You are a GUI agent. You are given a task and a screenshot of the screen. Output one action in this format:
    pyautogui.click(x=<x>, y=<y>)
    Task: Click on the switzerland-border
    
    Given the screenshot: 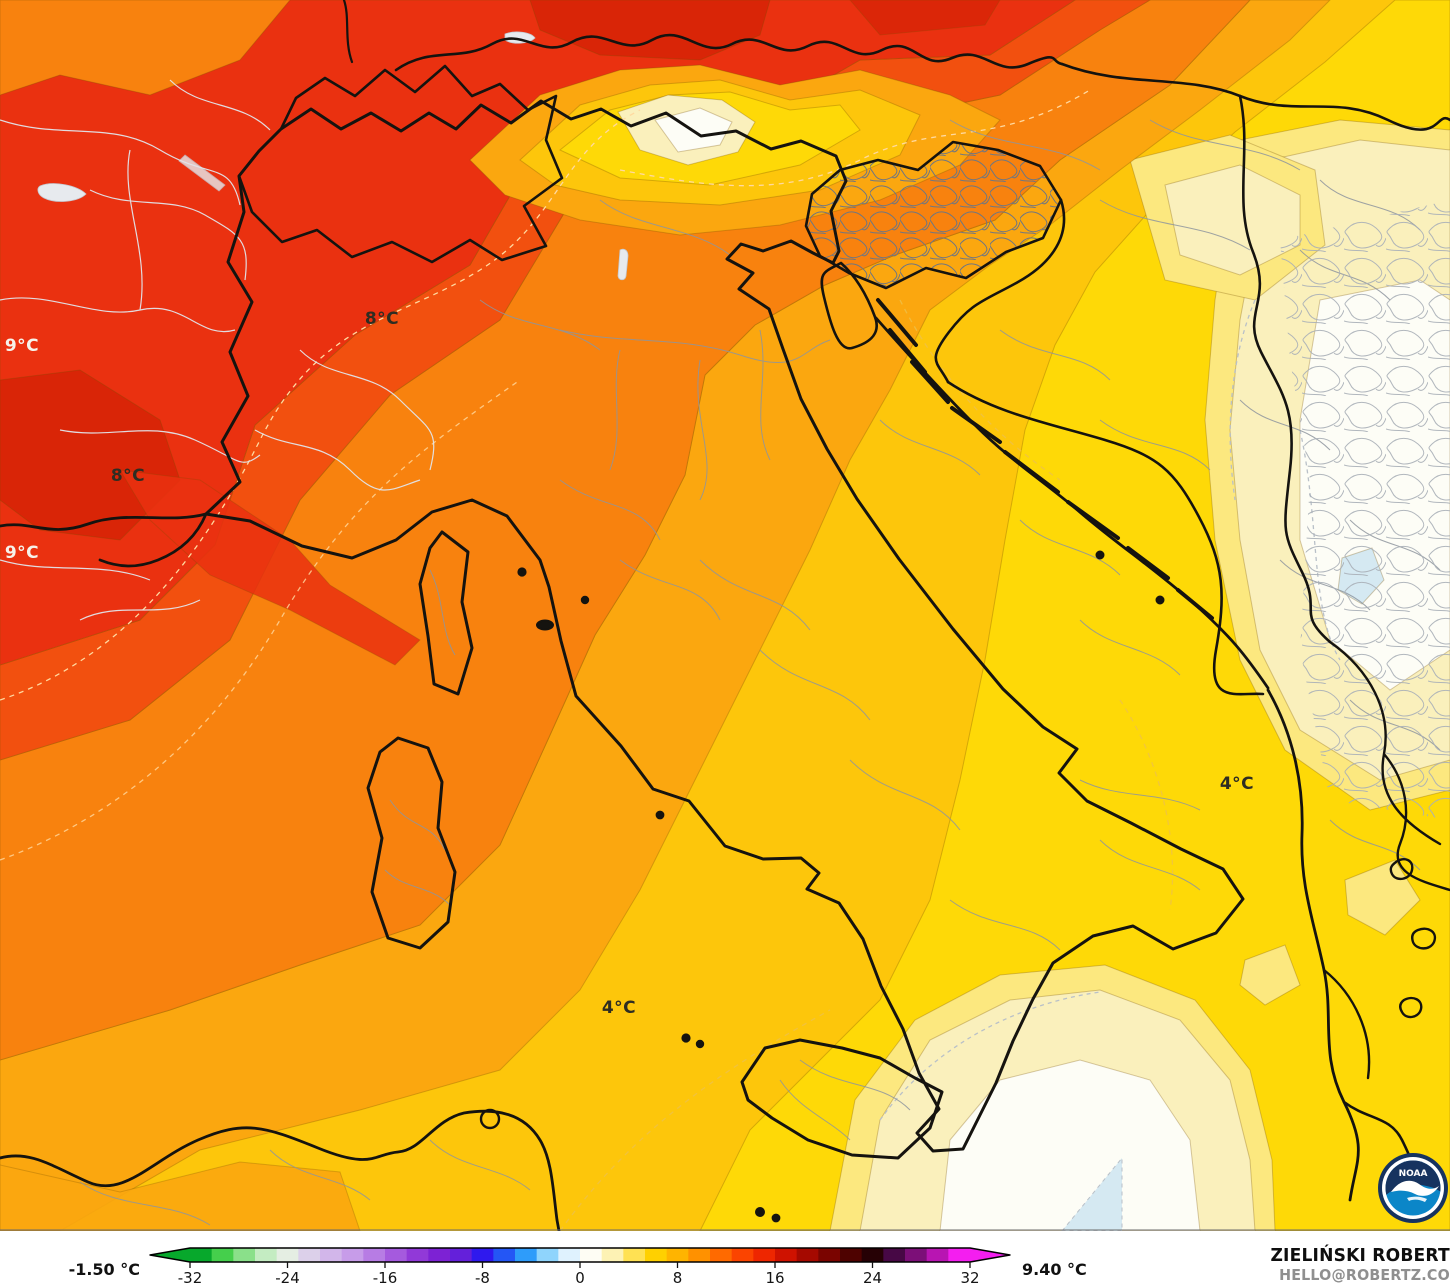 What is the action you would take?
    pyautogui.click(x=400, y=164)
    